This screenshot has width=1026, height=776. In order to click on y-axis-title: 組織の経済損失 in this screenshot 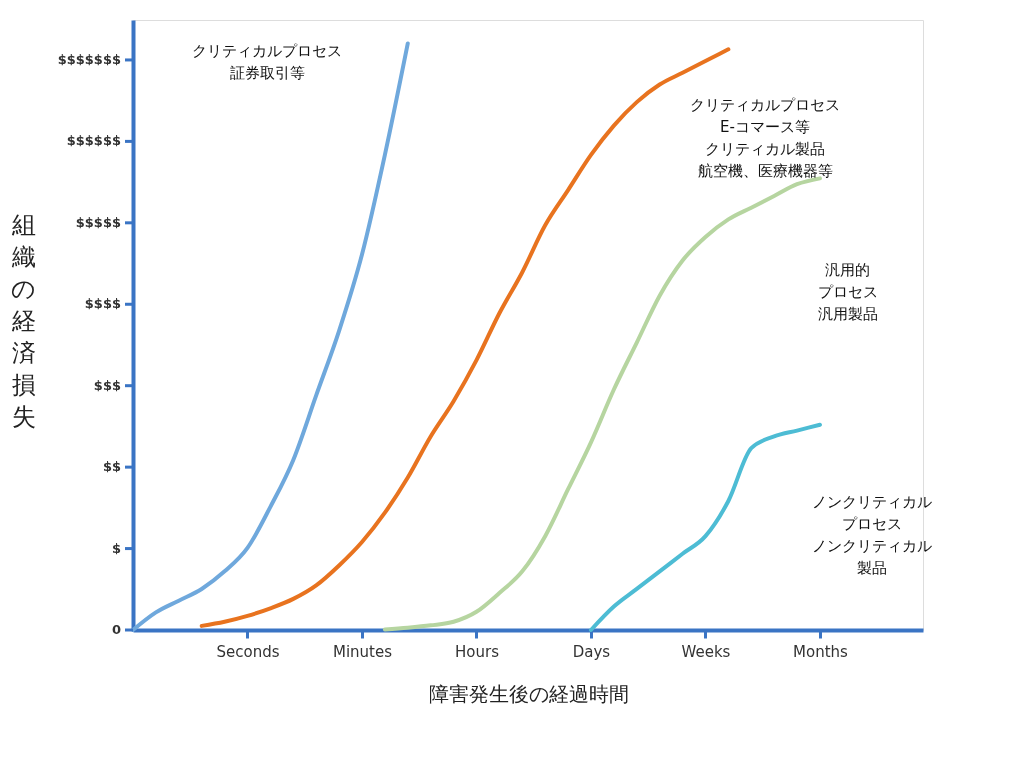, I will do `click(23, 320)`.